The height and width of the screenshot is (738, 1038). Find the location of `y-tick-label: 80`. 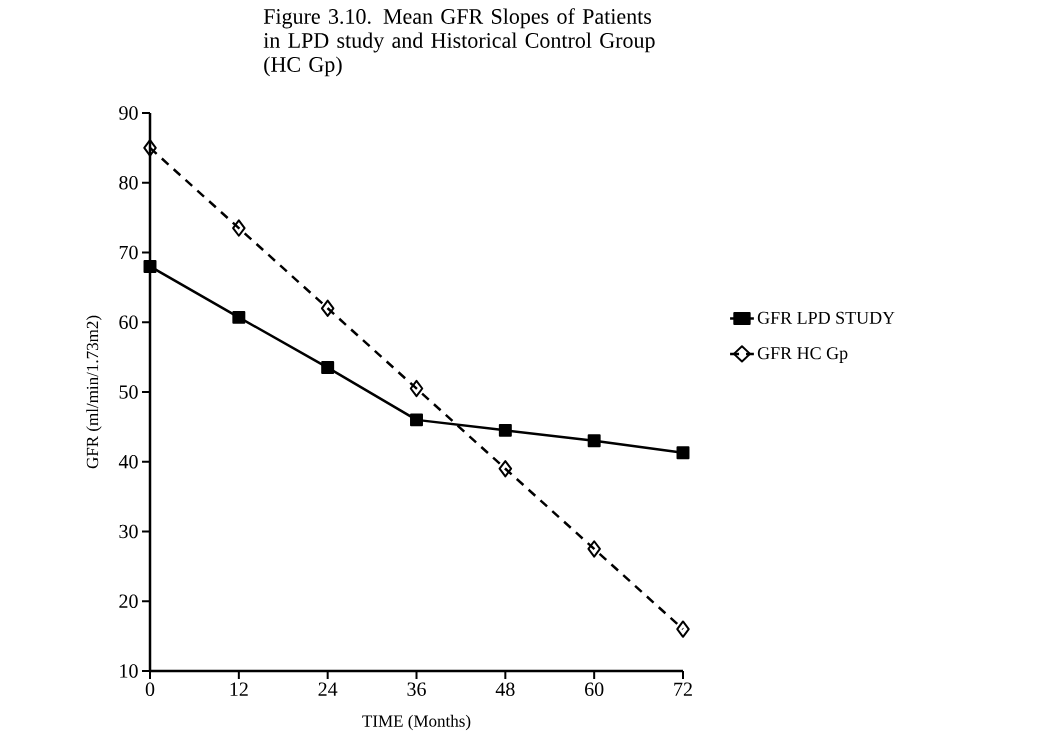

y-tick-label: 80 is located at coordinates (128, 183).